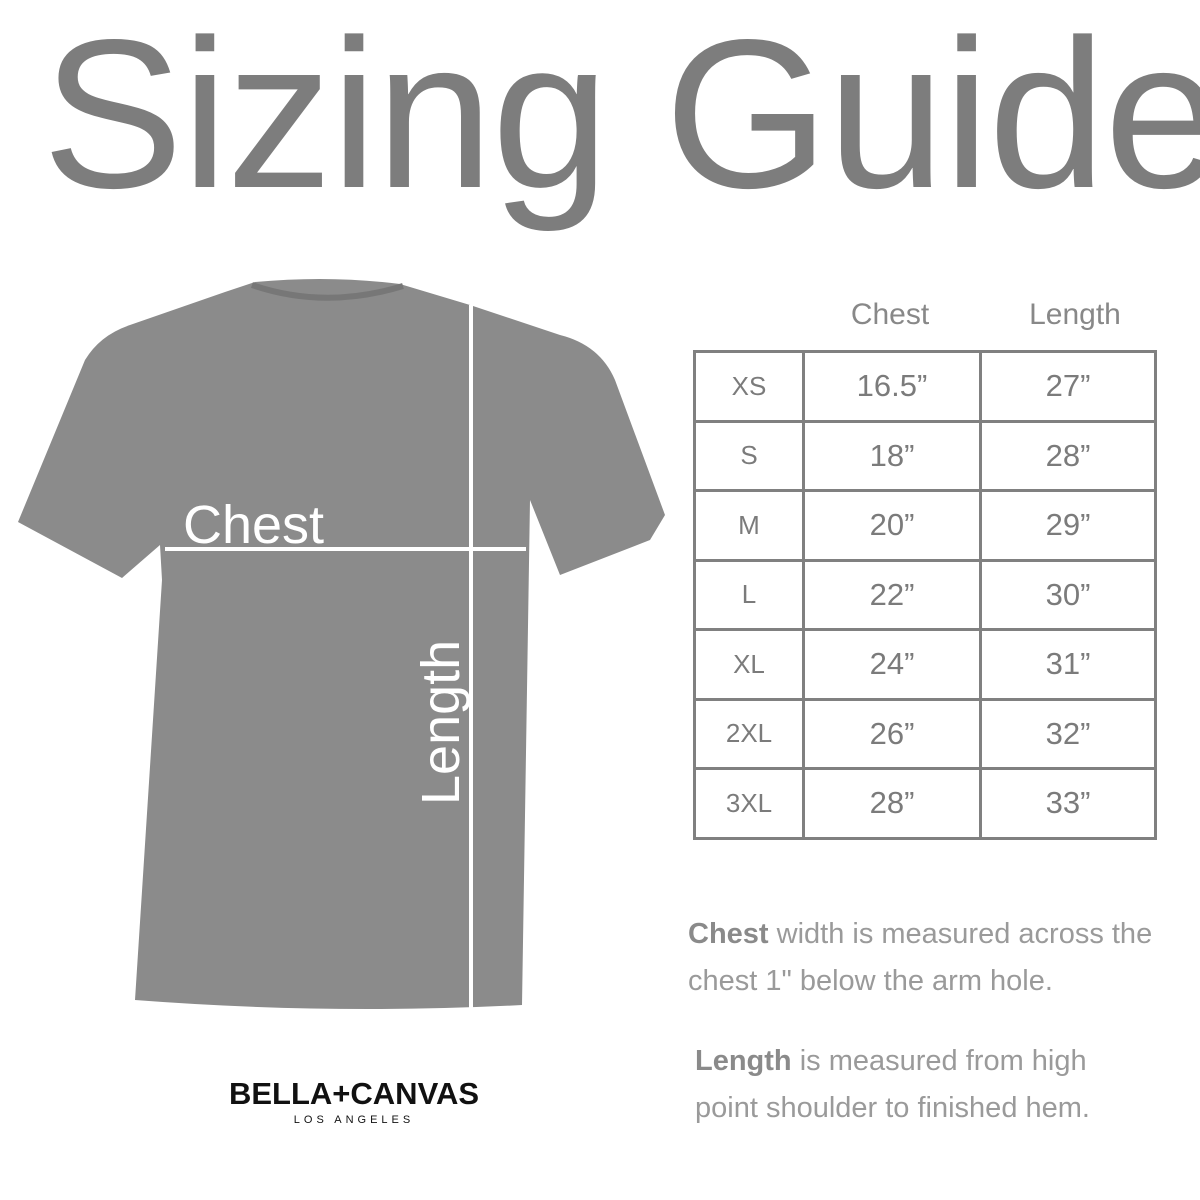  What do you see at coordinates (254, 525) in the screenshot?
I see `chest-label: Chest` at bounding box center [254, 525].